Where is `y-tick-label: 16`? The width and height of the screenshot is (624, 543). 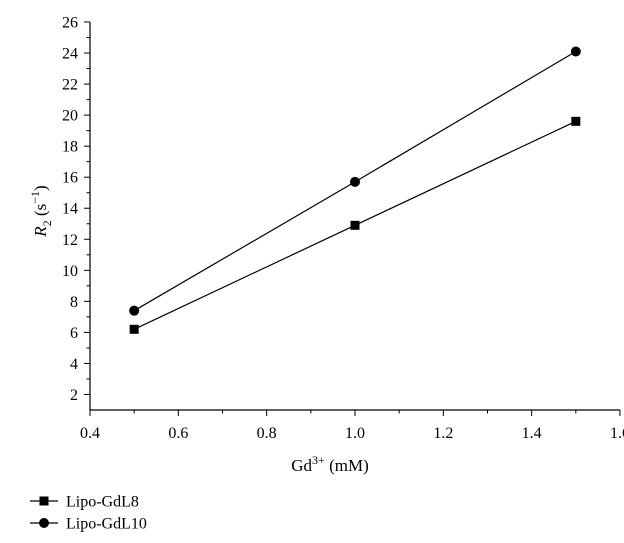 y-tick-label: 16 is located at coordinates (70, 178).